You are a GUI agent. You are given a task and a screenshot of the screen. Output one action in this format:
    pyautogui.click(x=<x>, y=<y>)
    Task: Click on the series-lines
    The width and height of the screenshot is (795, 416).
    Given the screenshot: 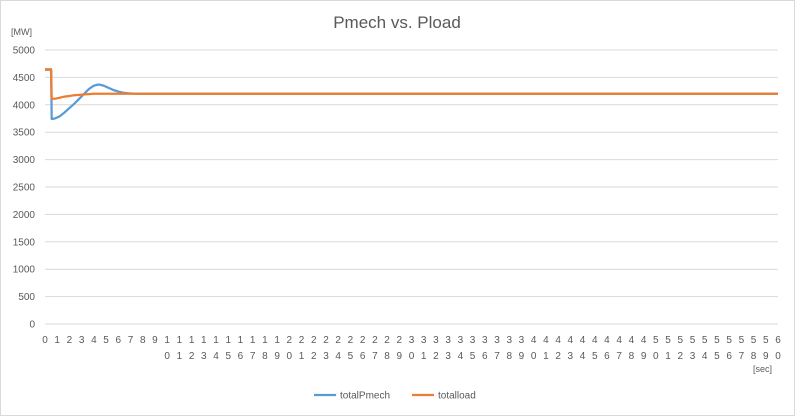 What is the action you would take?
    pyautogui.click(x=411, y=94)
    